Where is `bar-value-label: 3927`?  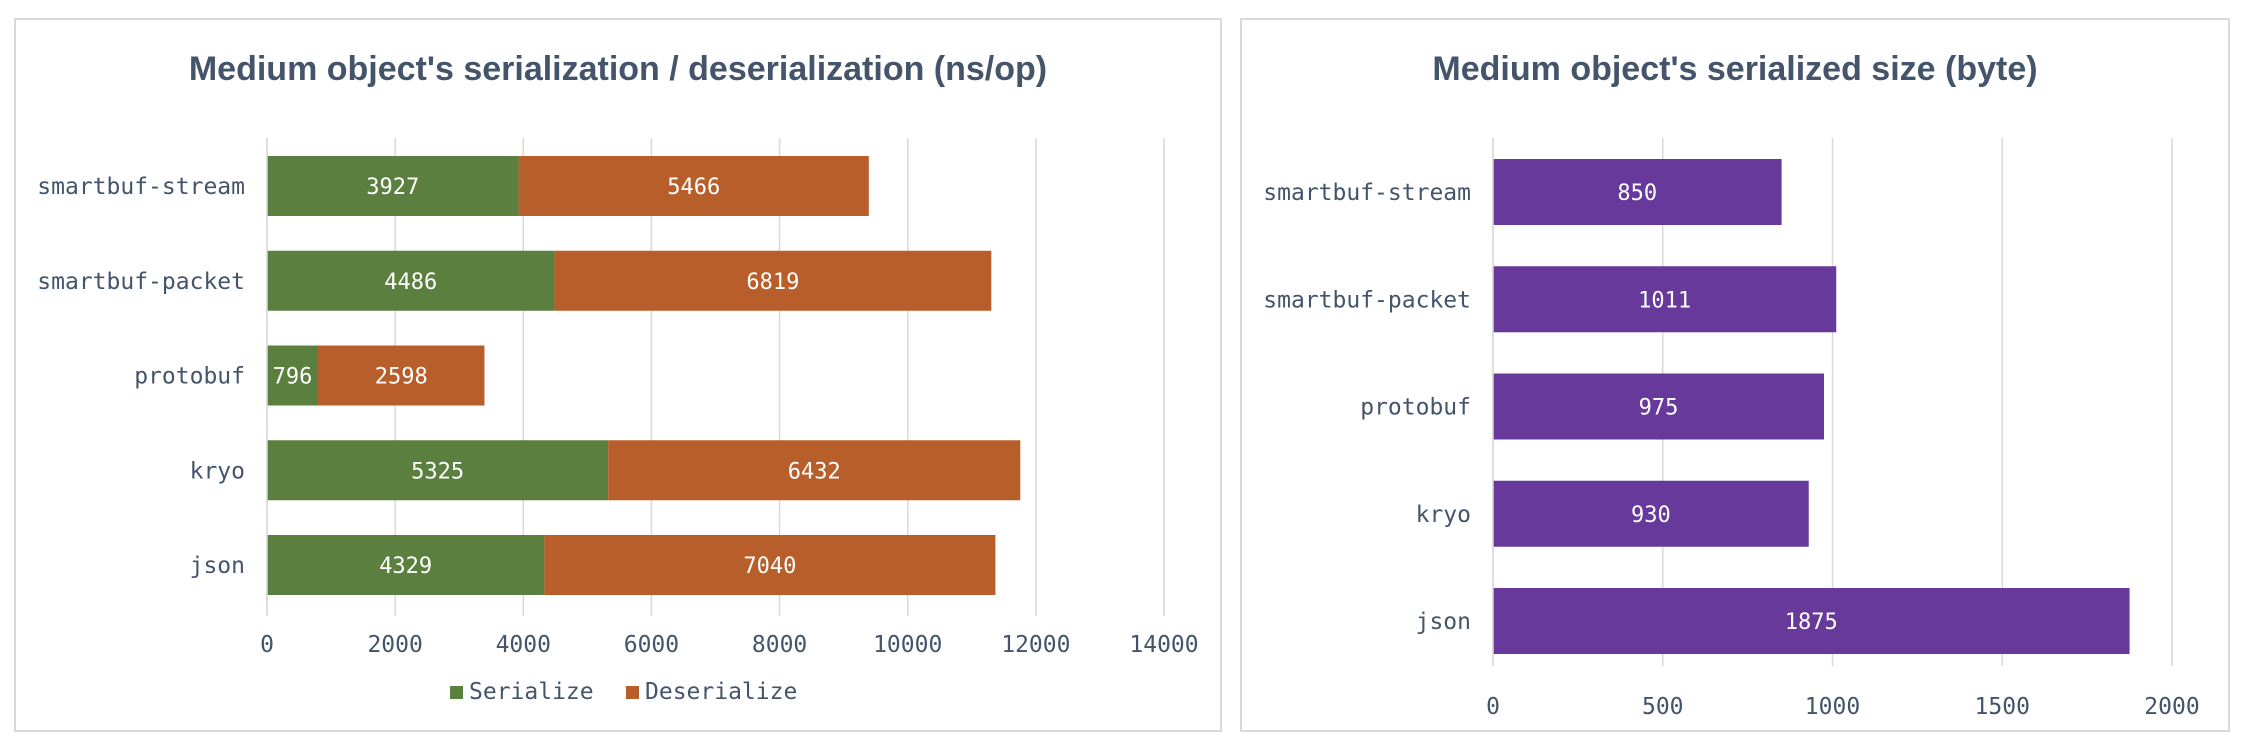
bar-value-label: 3927 is located at coordinates (392, 187).